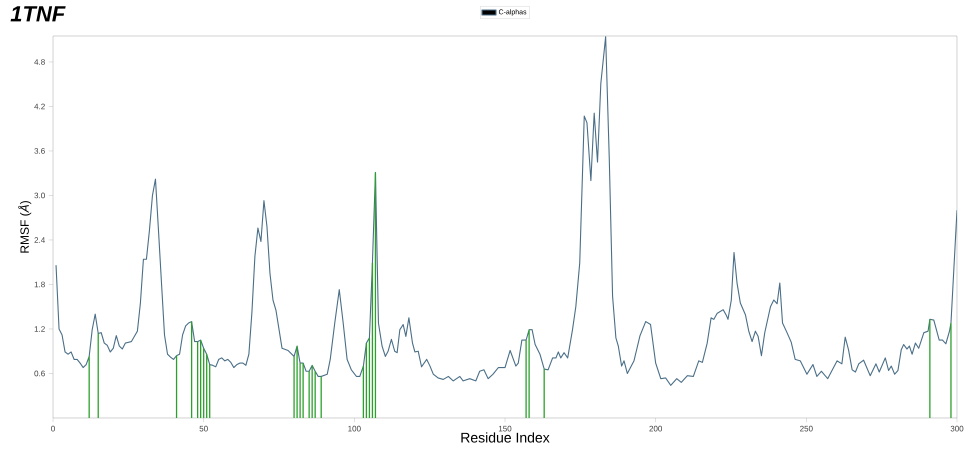  I want to click on y-tick-label: 4.8, so click(39, 62).